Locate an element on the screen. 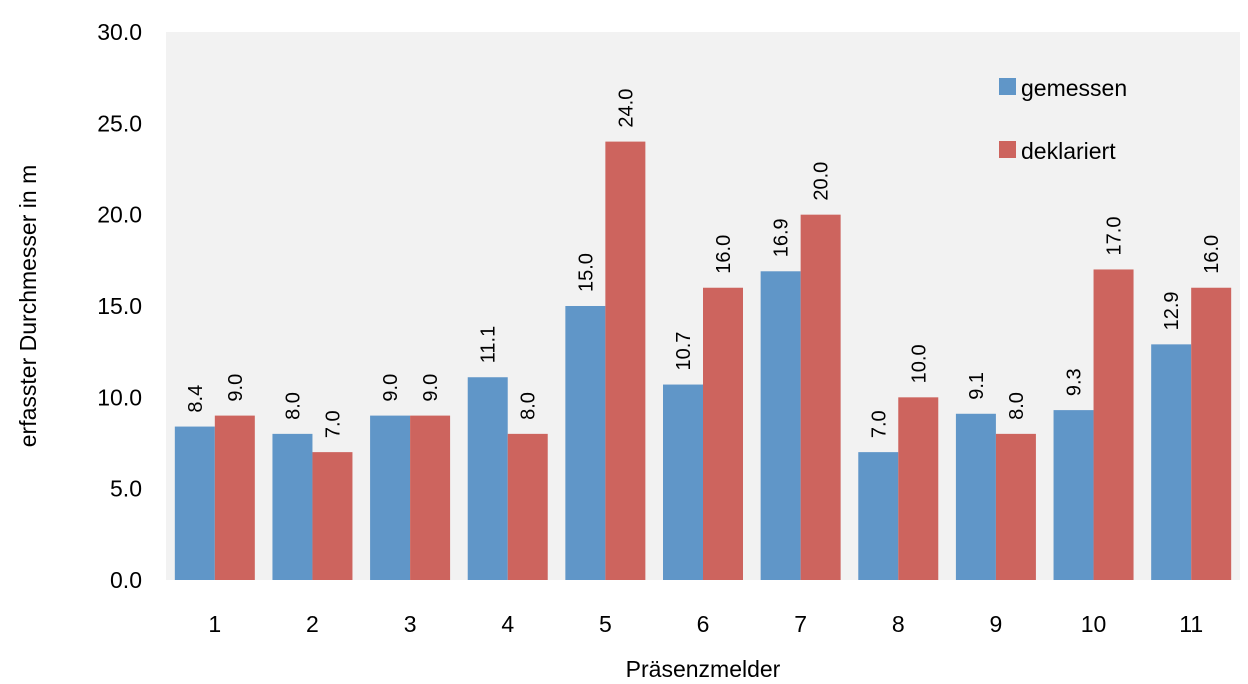 The image size is (1248, 684). y-tick-label: 10.0 is located at coordinates (119, 397).